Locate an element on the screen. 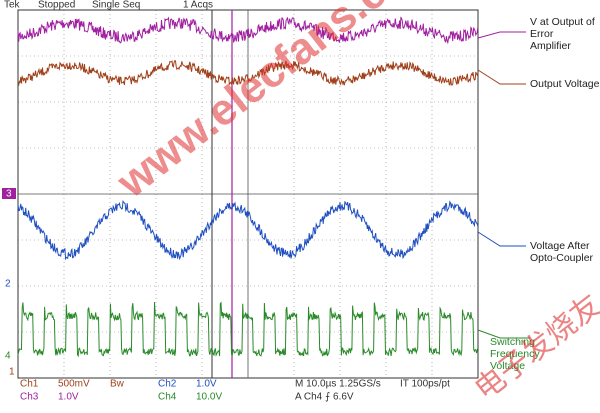  trace-ch2 is located at coordinates (248, 230).